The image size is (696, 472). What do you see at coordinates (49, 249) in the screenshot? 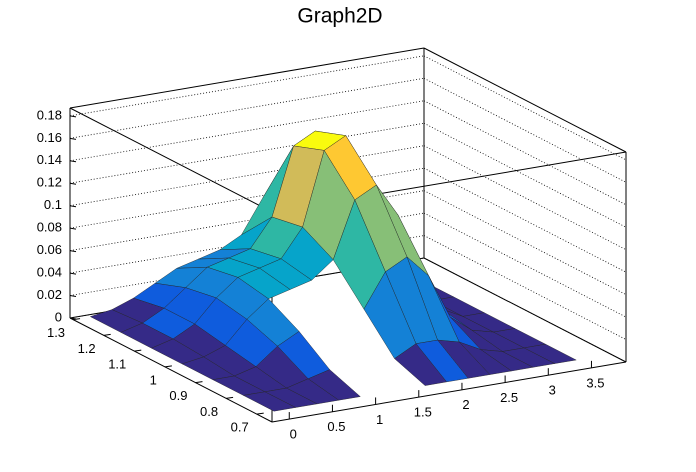
I see `z-tick-label: 0.06` at bounding box center [49, 249].